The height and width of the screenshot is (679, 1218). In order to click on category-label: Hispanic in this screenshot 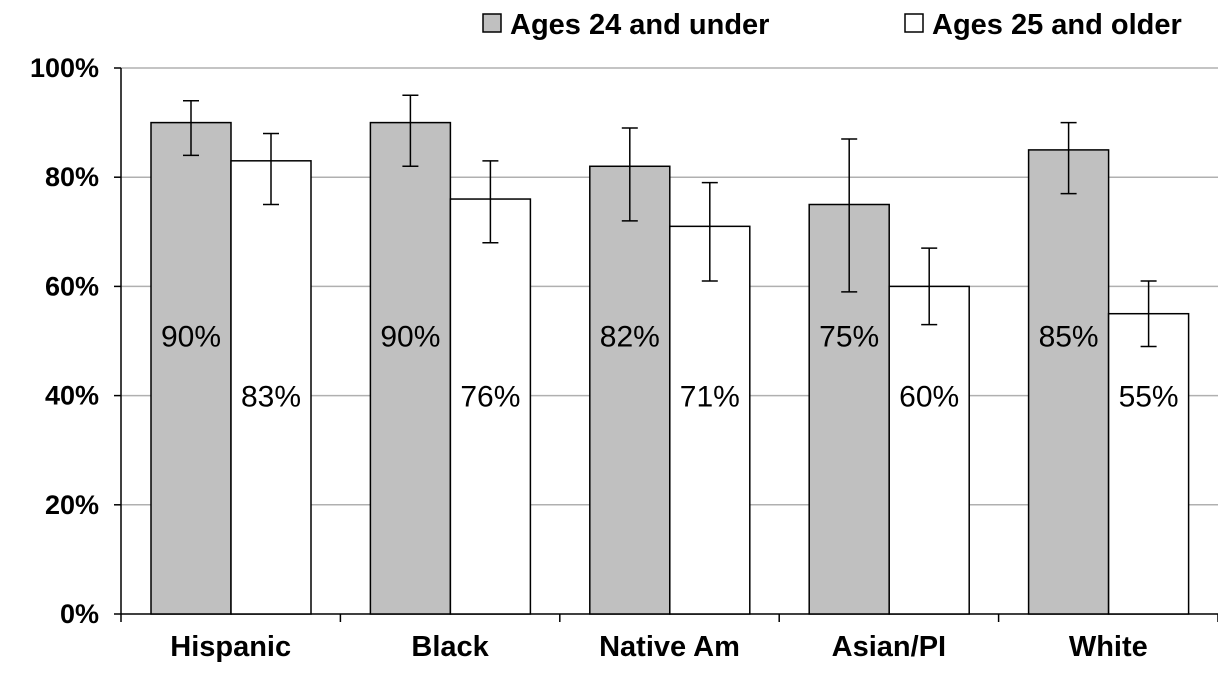, I will do `click(230, 647)`.